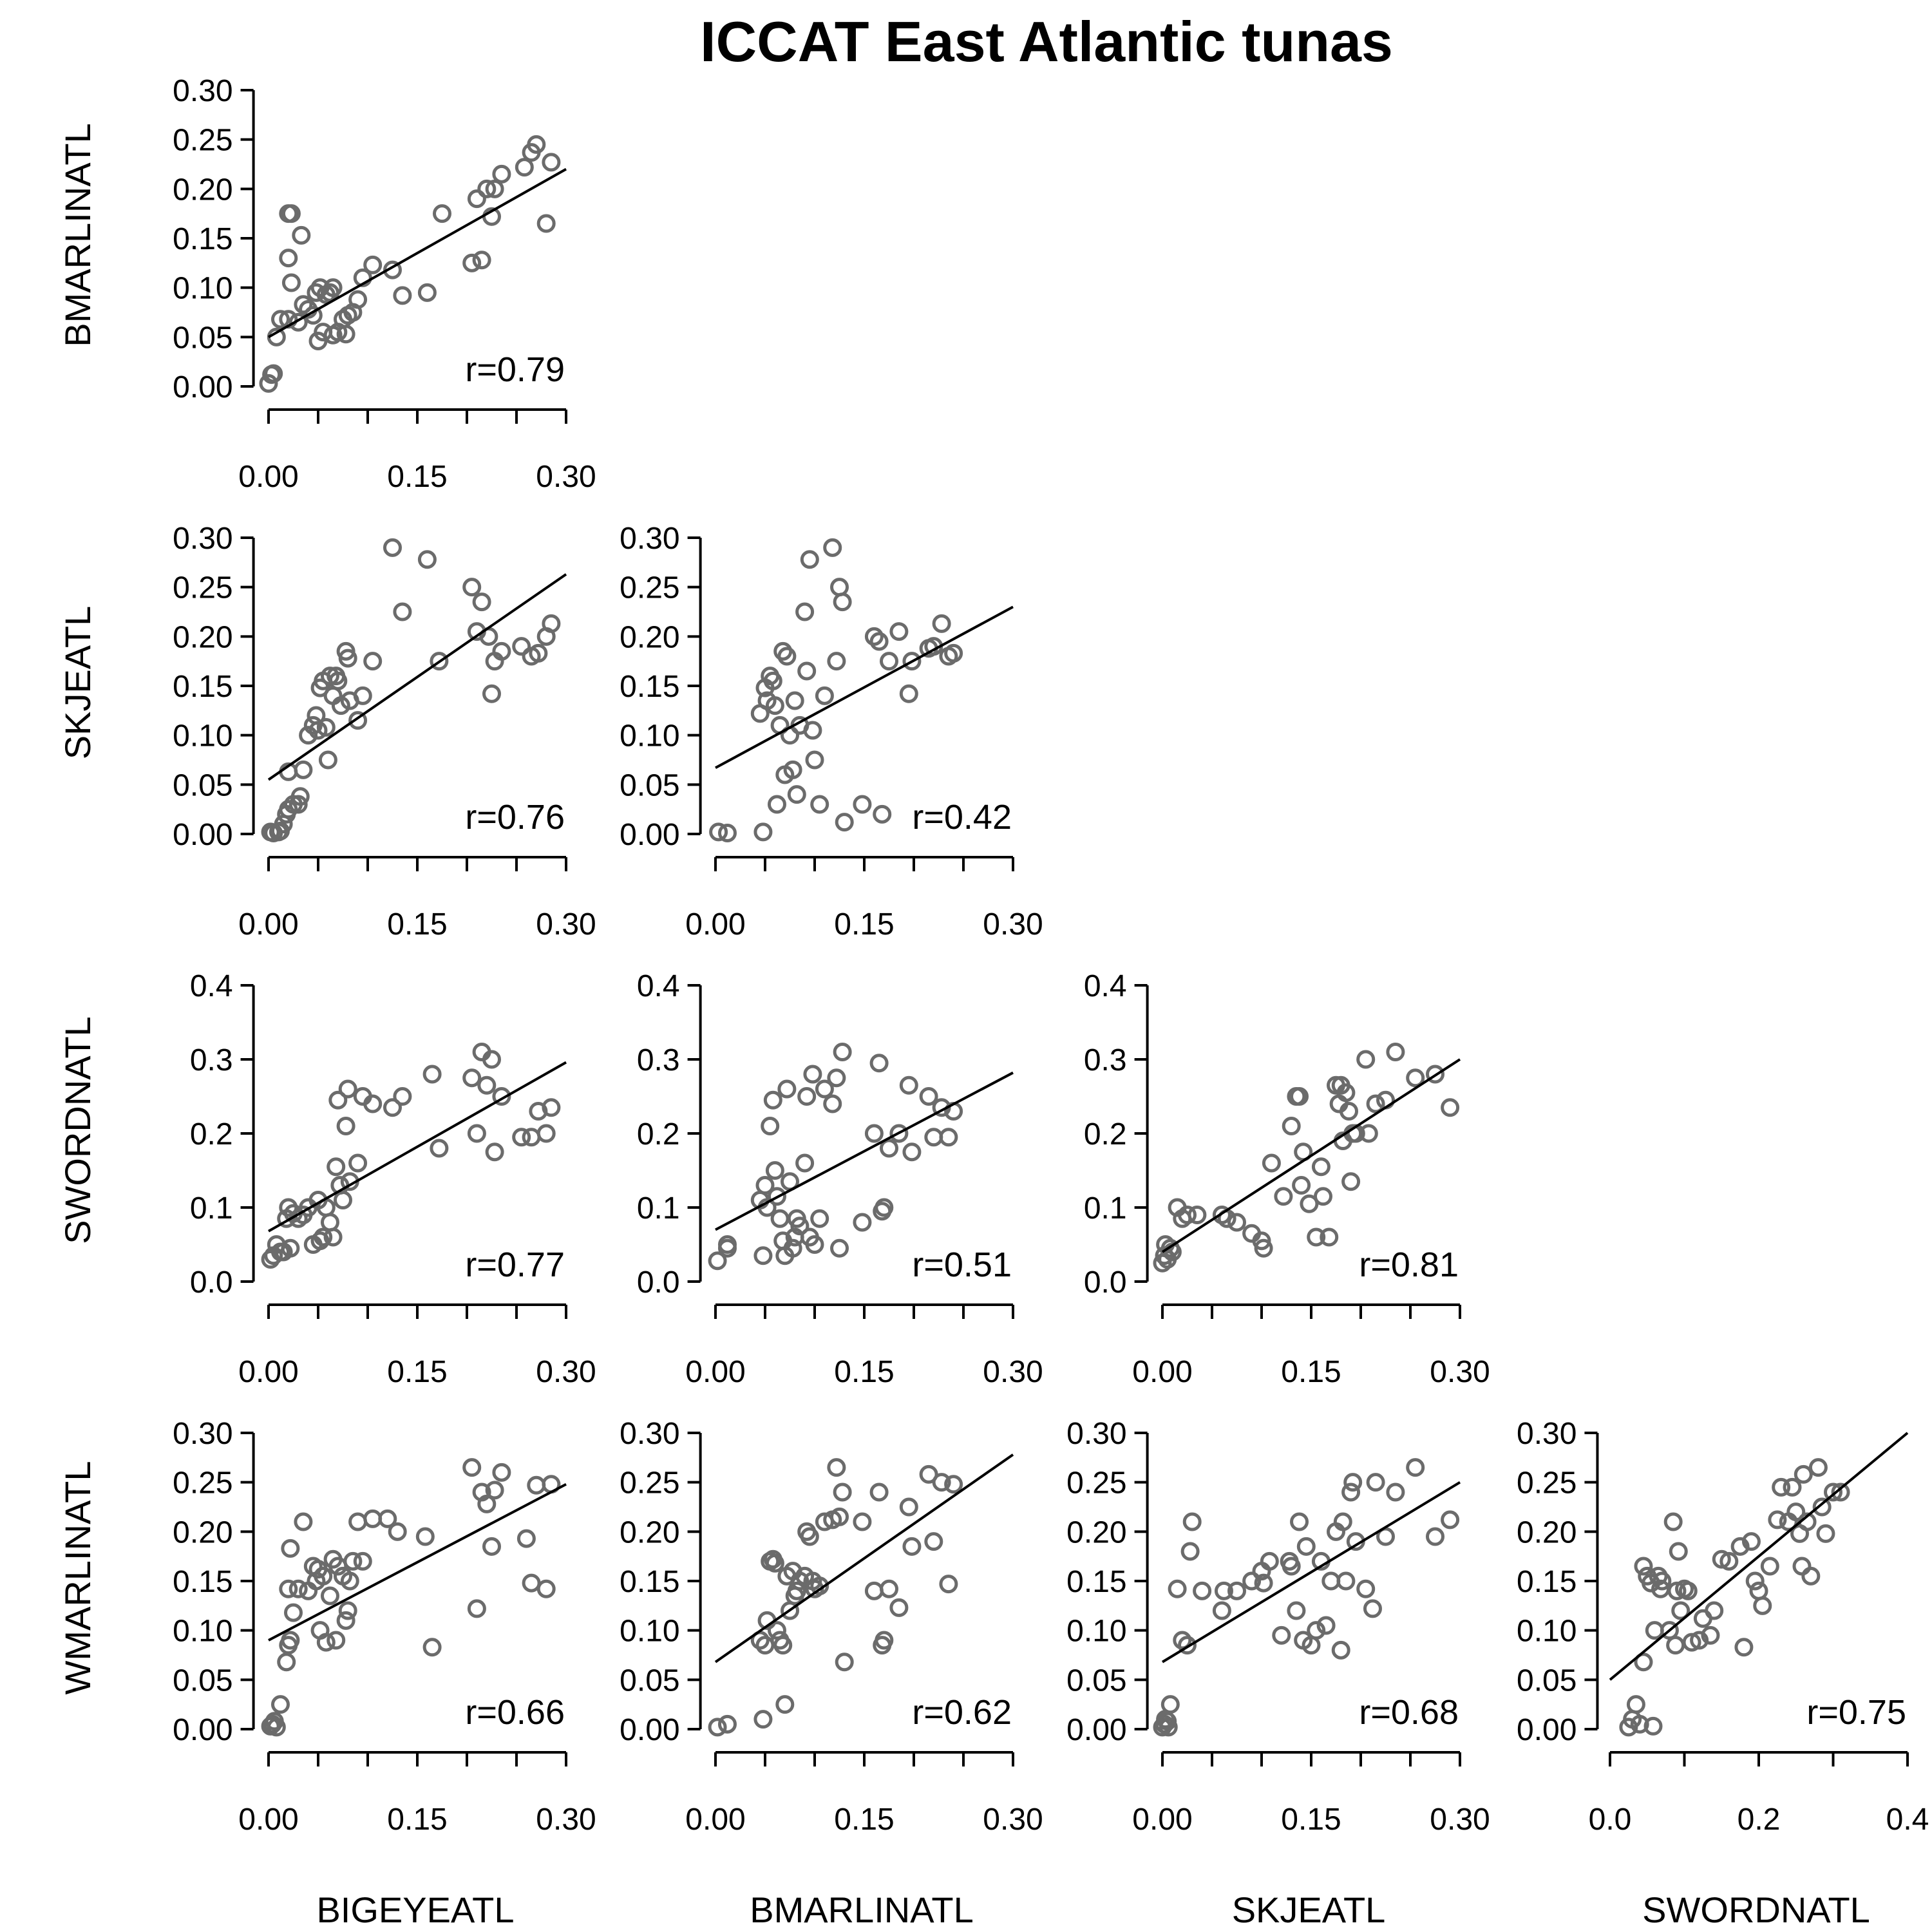 This screenshot has height=1932, width=1932. I want to click on panel-3-1: 0.0 0.1 0.2 0.3 0.4 0.00 0.15 0.30 r=0.77, so click(393, 1179).